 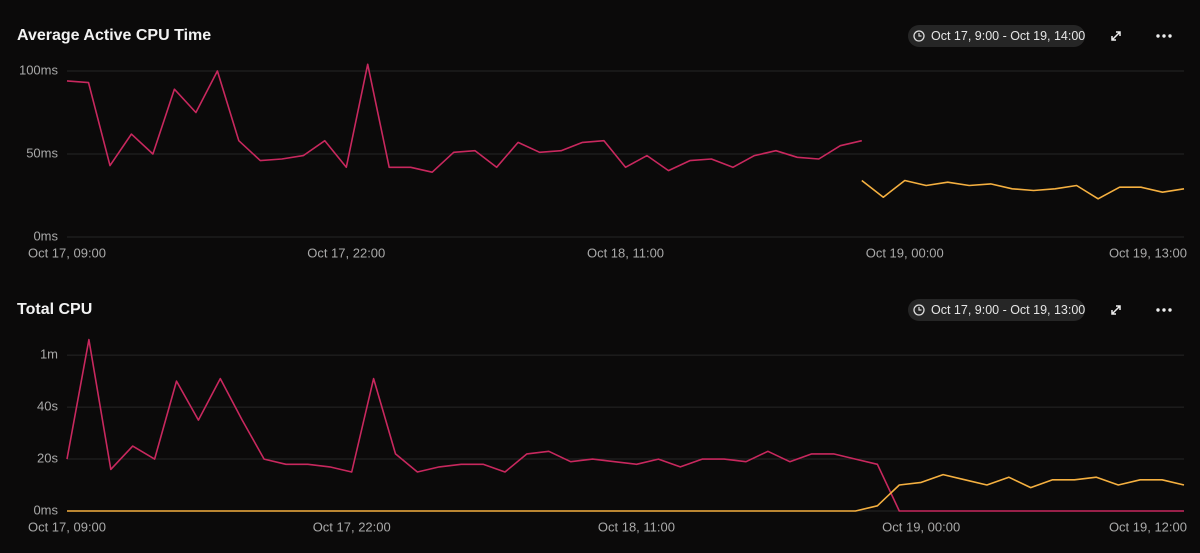 What do you see at coordinates (1148, 252) in the screenshot?
I see `x-tick-label: Oct 19, 13:00` at bounding box center [1148, 252].